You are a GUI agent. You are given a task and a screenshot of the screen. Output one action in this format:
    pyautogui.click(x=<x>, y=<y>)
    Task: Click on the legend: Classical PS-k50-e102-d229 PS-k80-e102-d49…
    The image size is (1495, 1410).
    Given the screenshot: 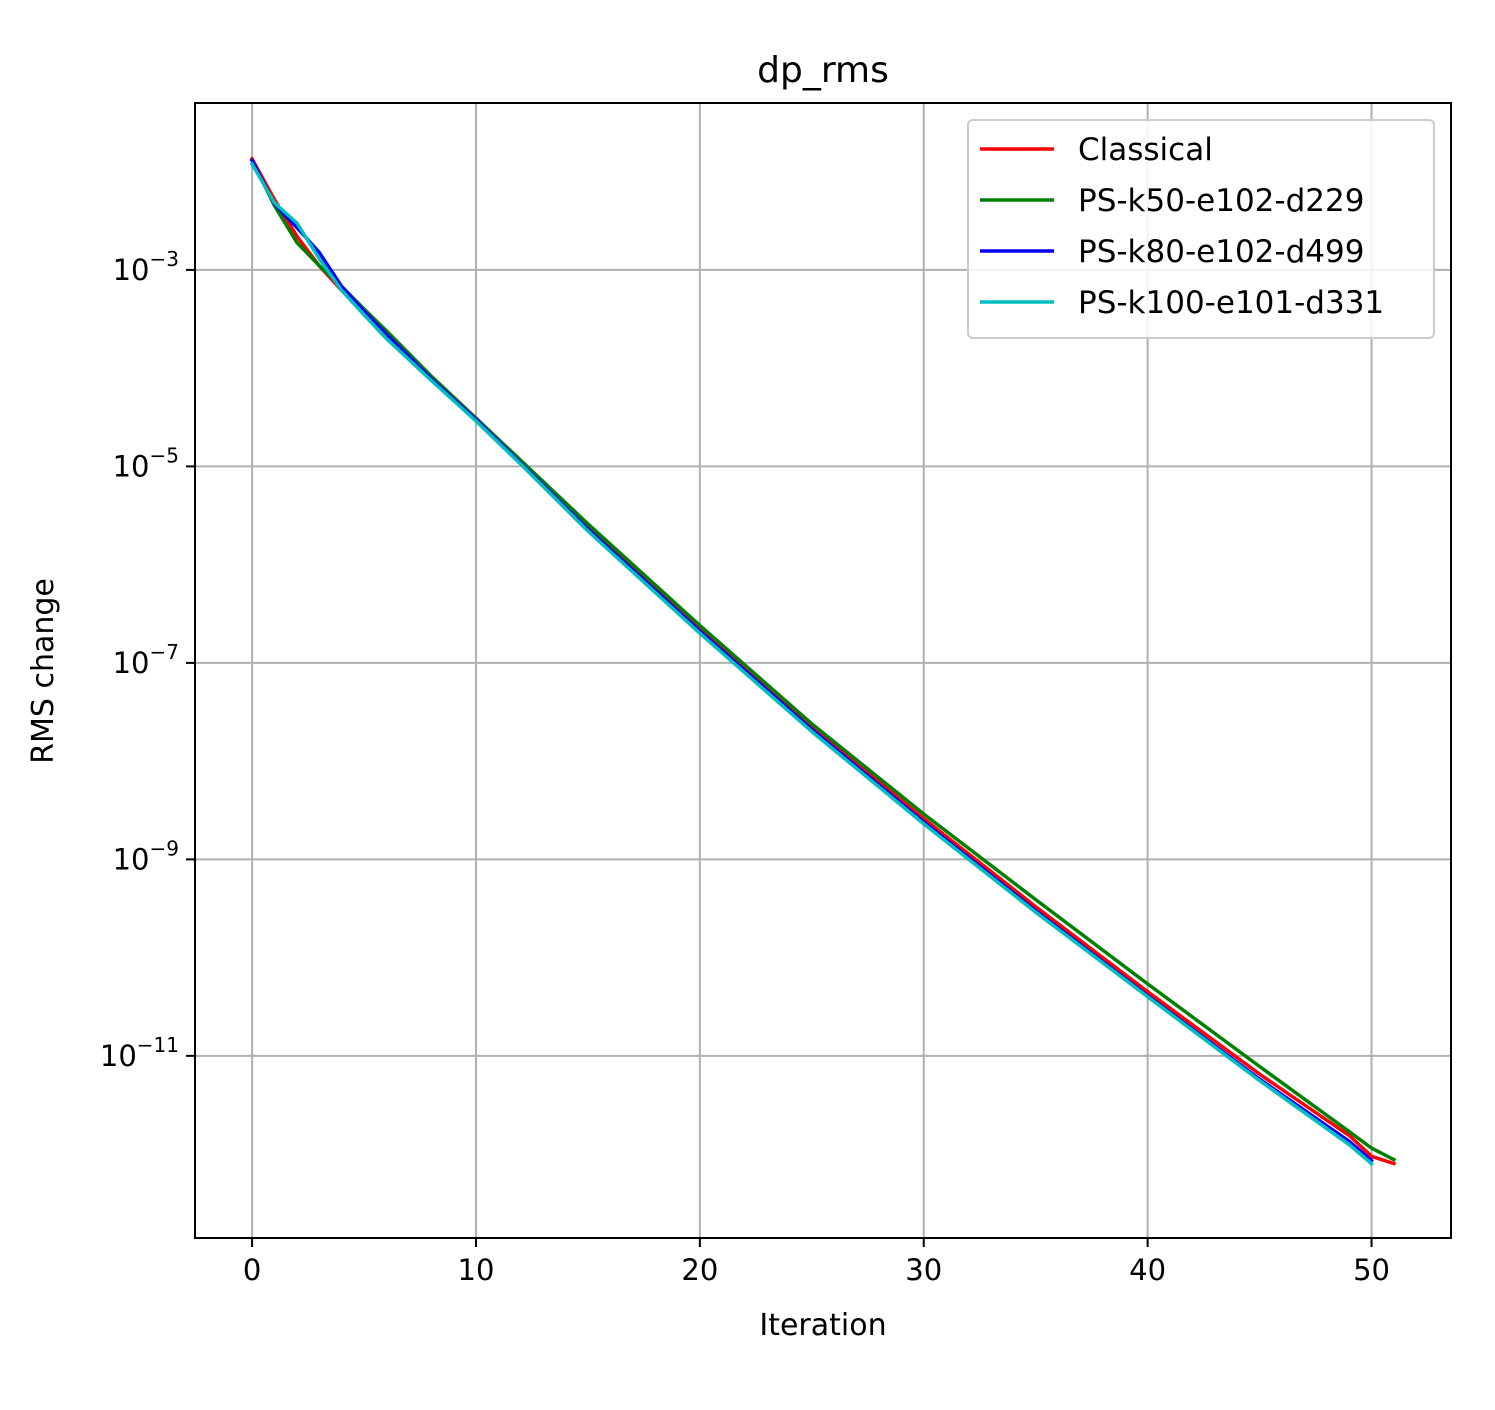 What is the action you would take?
    pyautogui.click(x=1201, y=229)
    